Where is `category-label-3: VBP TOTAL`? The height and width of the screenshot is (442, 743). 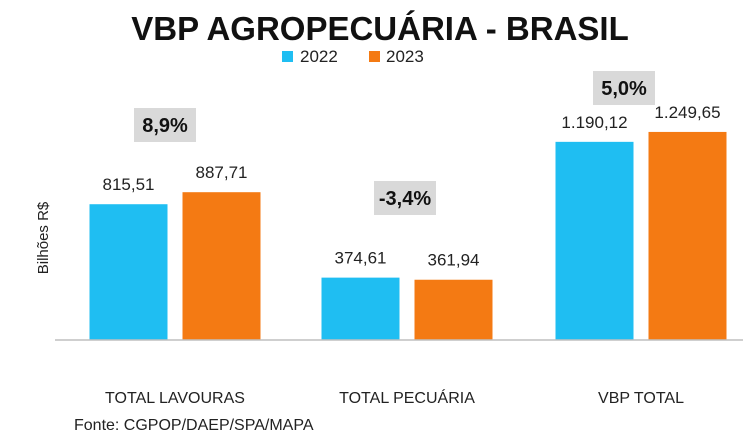
category-label-3: VBP TOTAL is located at coordinates (641, 398).